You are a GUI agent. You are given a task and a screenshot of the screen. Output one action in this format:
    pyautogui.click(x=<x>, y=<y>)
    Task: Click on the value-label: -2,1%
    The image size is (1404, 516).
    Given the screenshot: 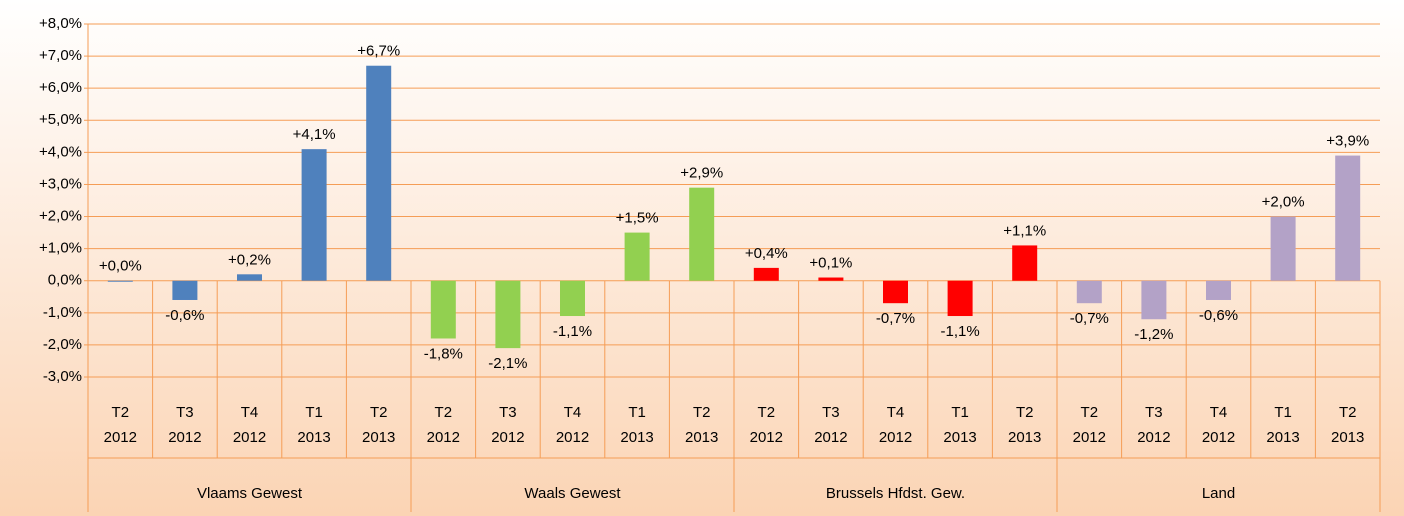 What is the action you would take?
    pyautogui.click(x=507, y=363)
    